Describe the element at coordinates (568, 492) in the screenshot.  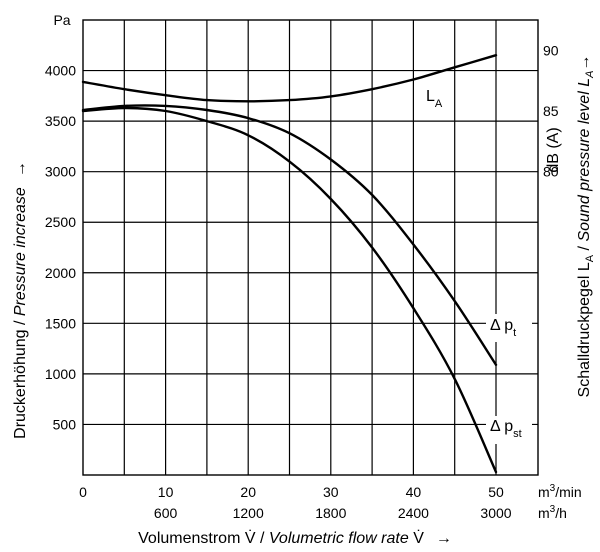
I see `x-unit-primary-rest: /min` at that location.